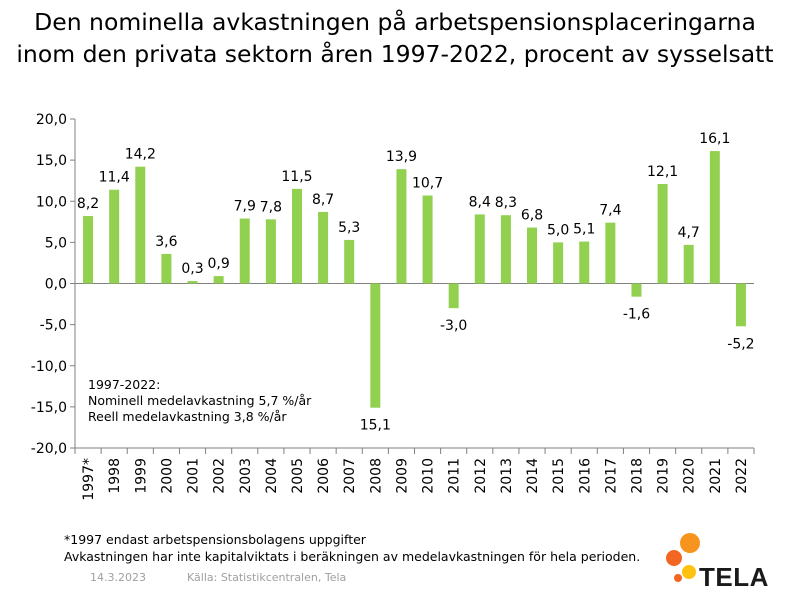  What do you see at coordinates (271, 207) in the screenshot?
I see `data-label: 7,8` at bounding box center [271, 207].